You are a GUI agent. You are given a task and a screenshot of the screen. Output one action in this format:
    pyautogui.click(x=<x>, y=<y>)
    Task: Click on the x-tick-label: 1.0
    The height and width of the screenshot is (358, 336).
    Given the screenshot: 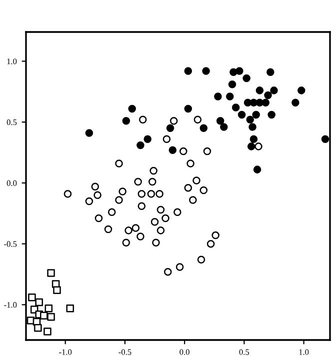 What is the action you would take?
    pyautogui.click(x=304, y=352)
    